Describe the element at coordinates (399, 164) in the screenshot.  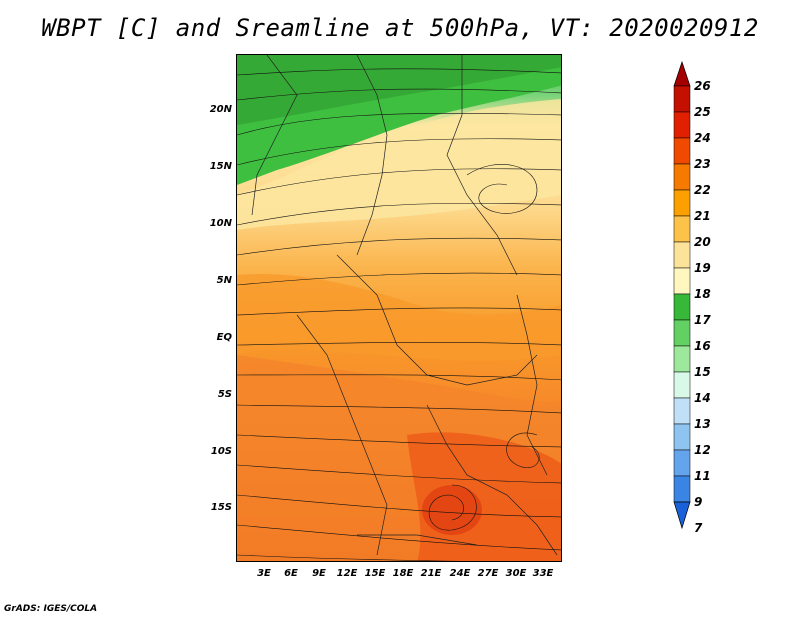
I see `wbpt-19-region` at that location.